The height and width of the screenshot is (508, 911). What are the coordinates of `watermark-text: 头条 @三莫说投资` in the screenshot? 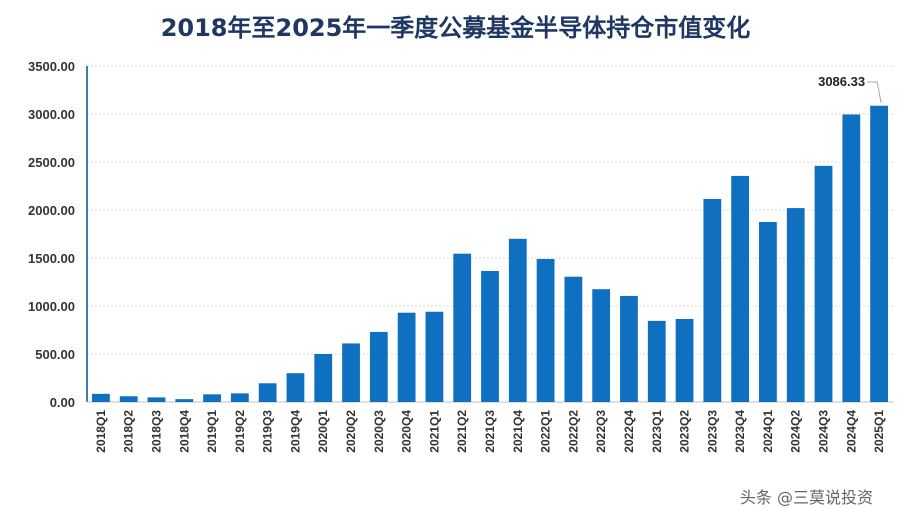 It's located at (806, 497).